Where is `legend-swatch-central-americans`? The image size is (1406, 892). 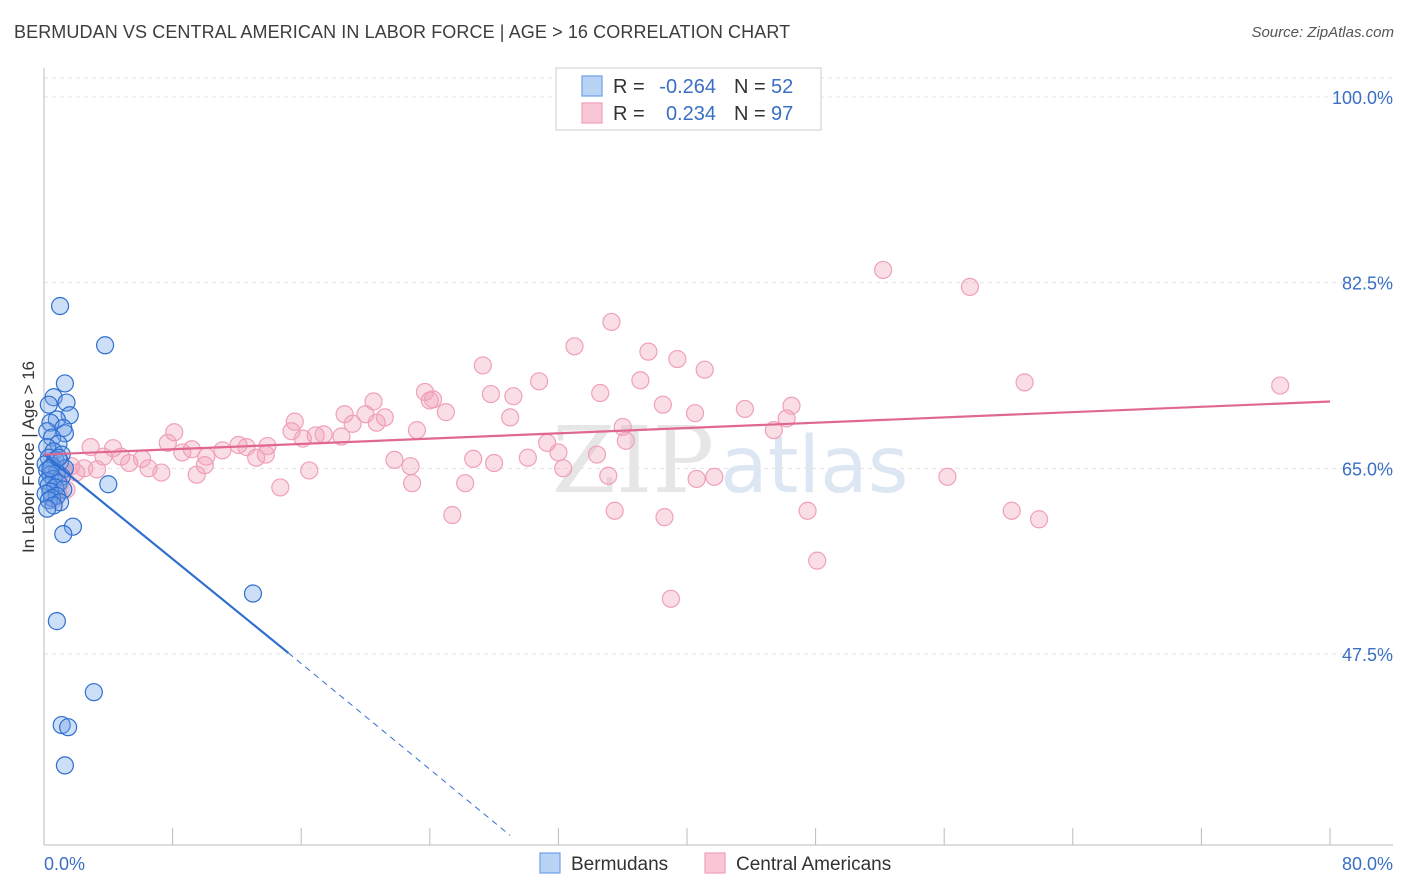
legend-swatch-central-americans is located at coordinates (592, 113).